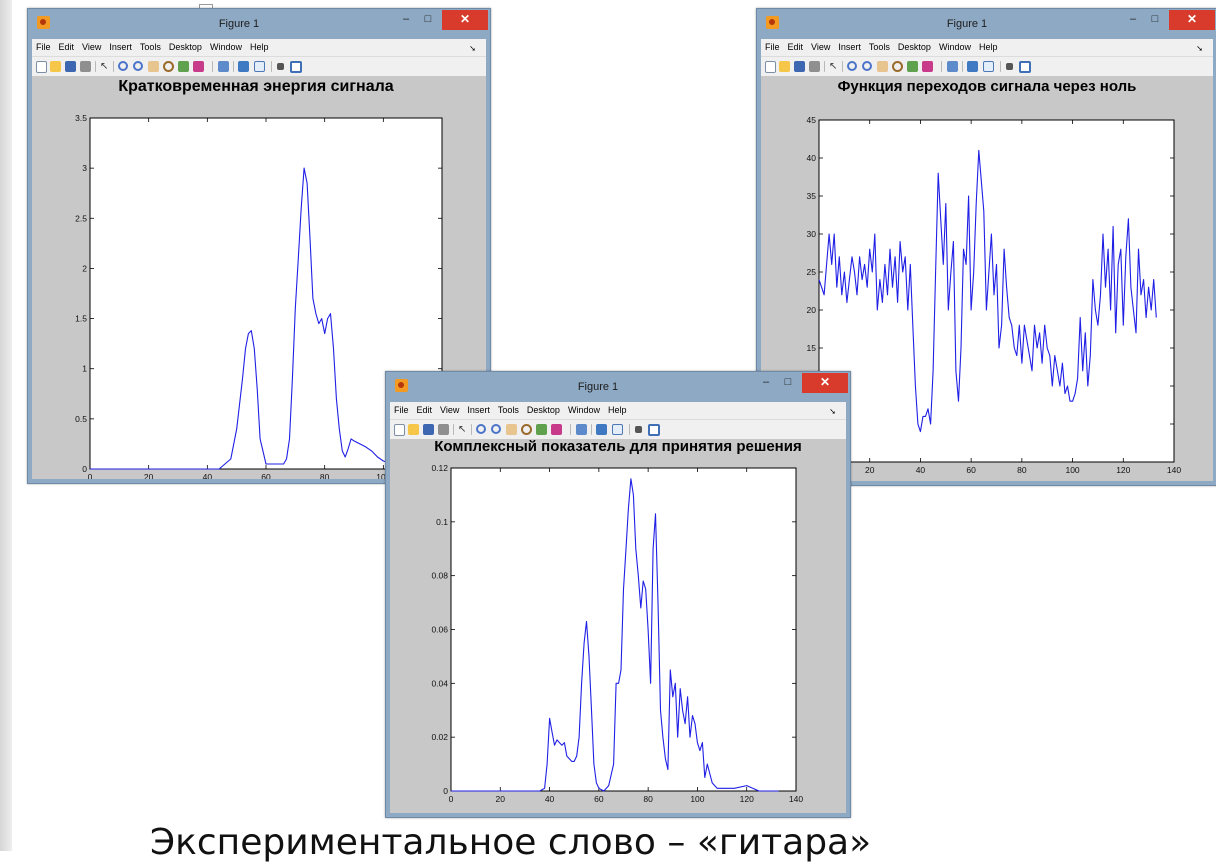 This screenshot has height=863, width=1216. I want to click on toolbar: ↖, so click(987, 66).